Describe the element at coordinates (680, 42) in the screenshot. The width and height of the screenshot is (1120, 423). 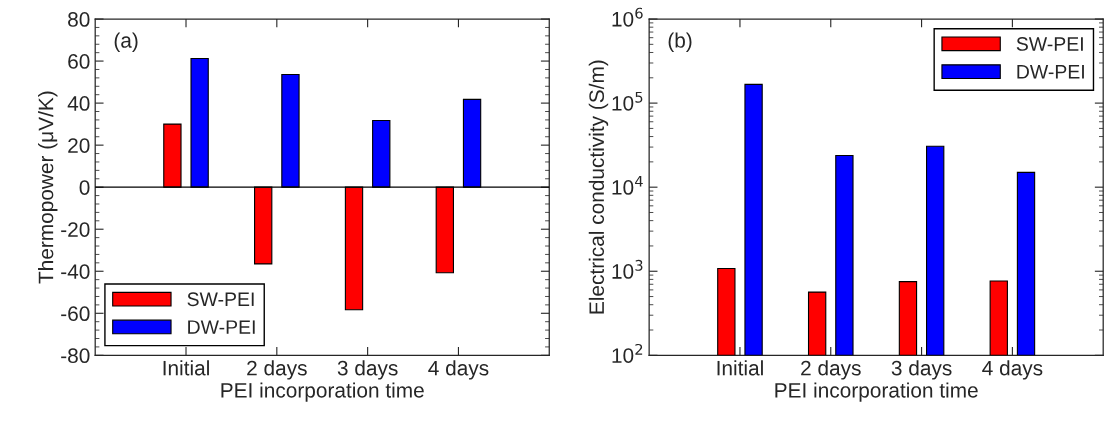
I see `annotation: (b)` at that location.